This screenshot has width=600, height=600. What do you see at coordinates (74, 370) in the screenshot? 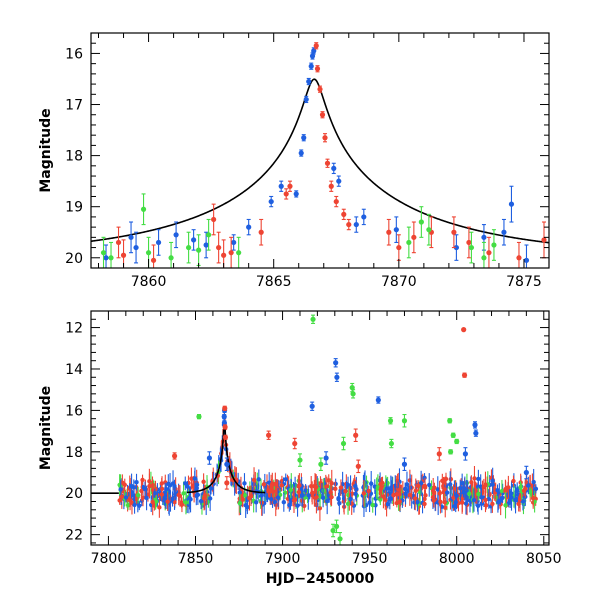
I see `y-tick-label: 14` at bounding box center [74, 370].